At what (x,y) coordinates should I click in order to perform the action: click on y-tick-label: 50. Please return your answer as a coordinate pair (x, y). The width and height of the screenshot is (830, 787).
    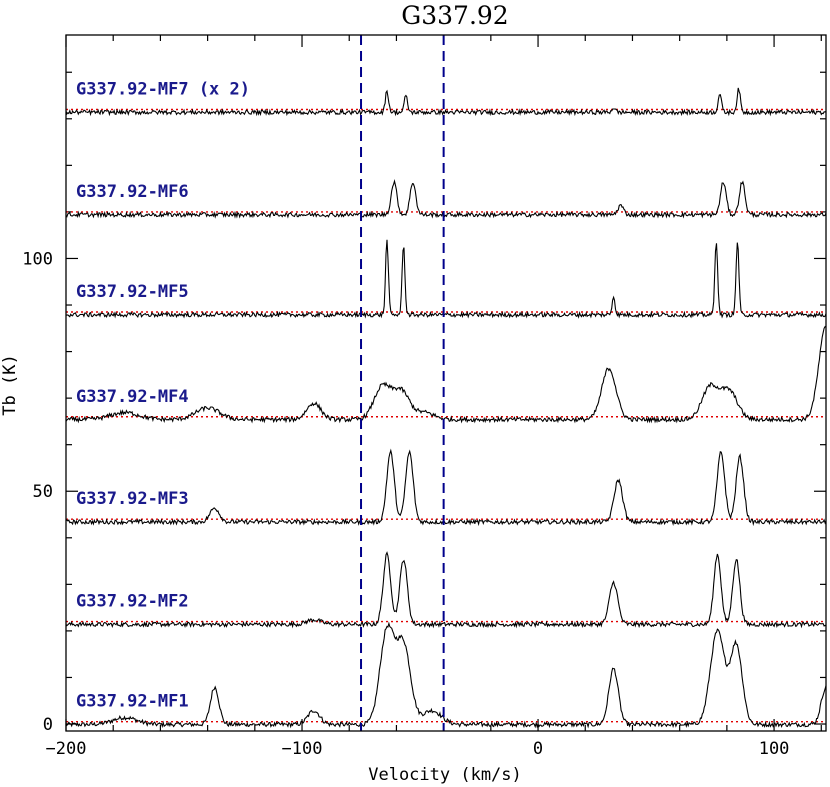
    Looking at the image, I should click on (43, 492).